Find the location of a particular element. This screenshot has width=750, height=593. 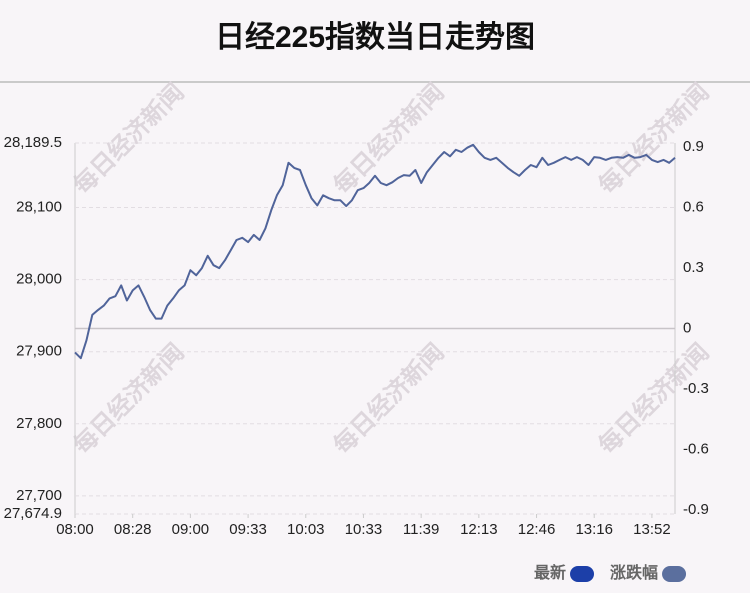

x-tick-label: 12:46 is located at coordinates (537, 529).